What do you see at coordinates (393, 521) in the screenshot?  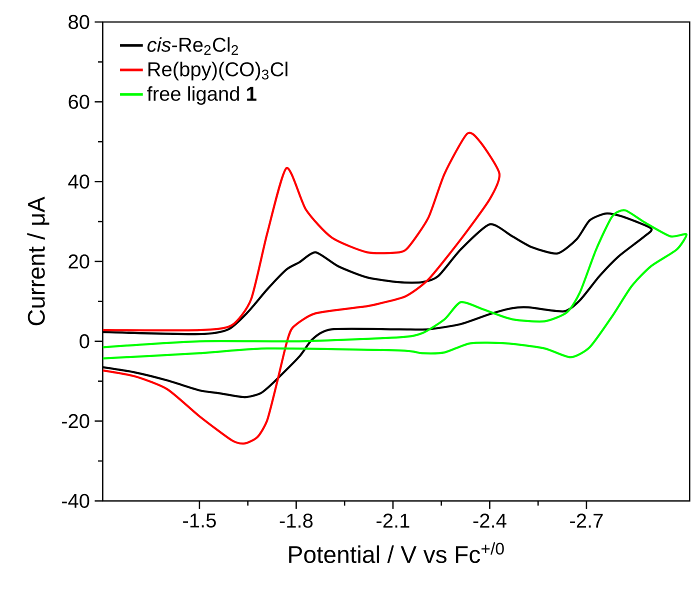 I see `x-tick-label: -2.1` at bounding box center [393, 521].